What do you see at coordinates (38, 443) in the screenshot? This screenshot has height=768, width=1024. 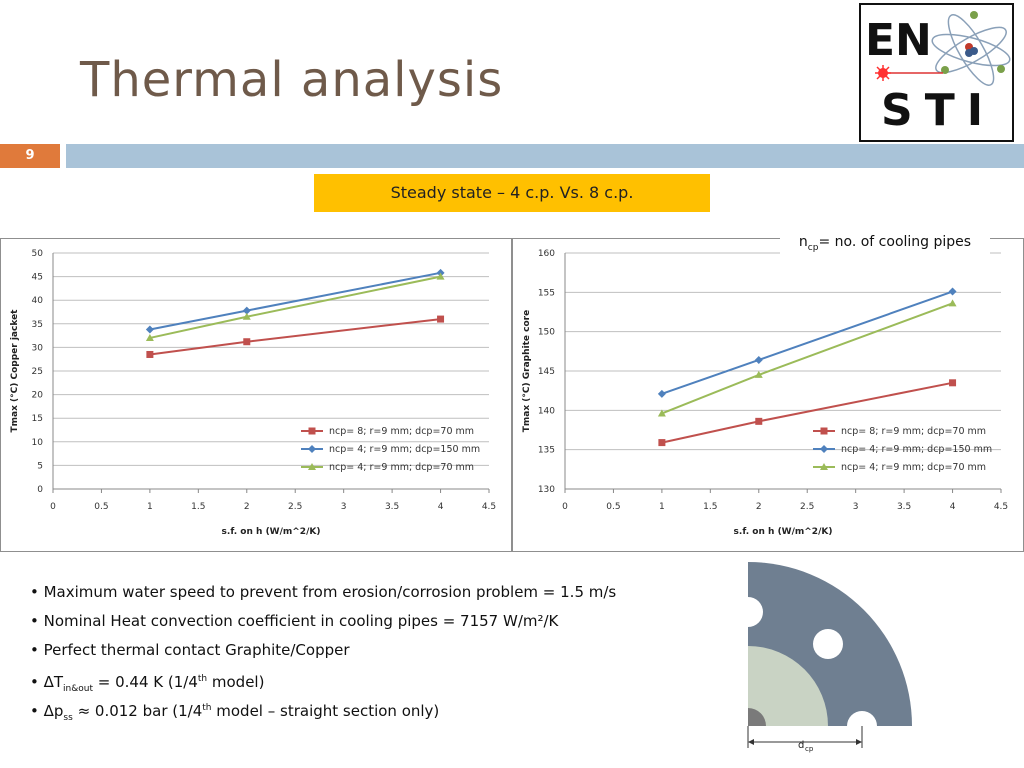 I see `y-tick-label: 10` at bounding box center [38, 443].